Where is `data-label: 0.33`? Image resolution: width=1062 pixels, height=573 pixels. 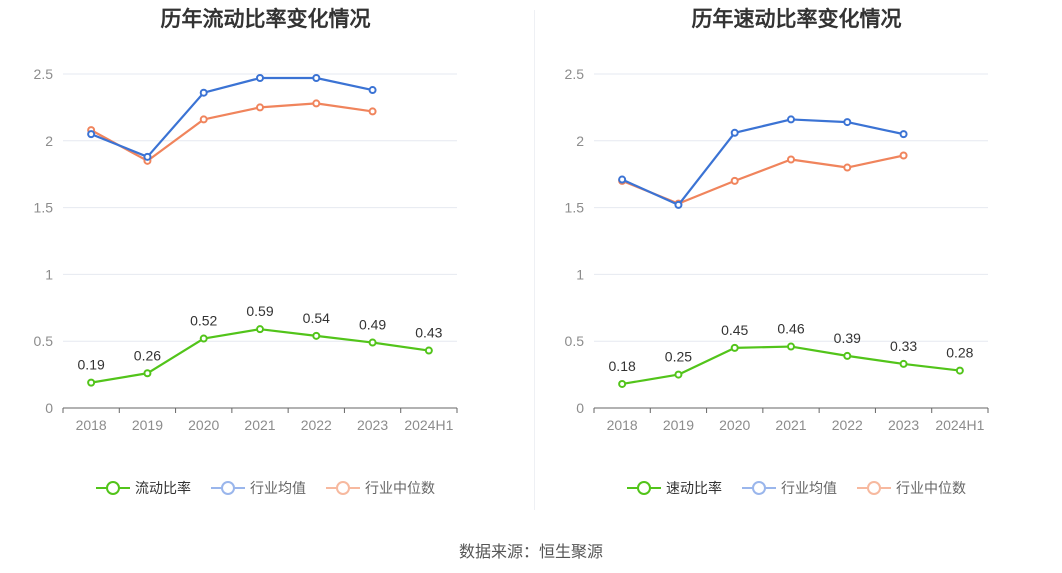 data-label: 0.33 is located at coordinates (903, 346).